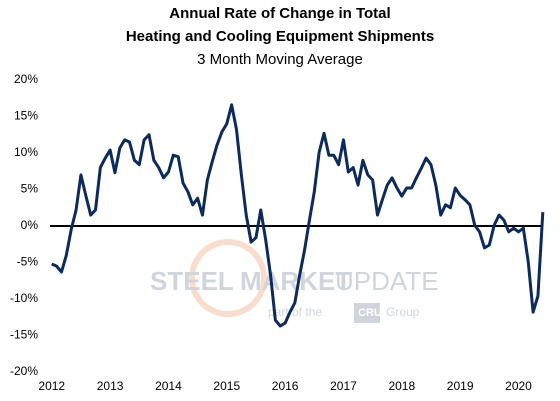  Describe the element at coordinates (168, 386) in the screenshot. I see `x-tick-label: 2014` at that location.